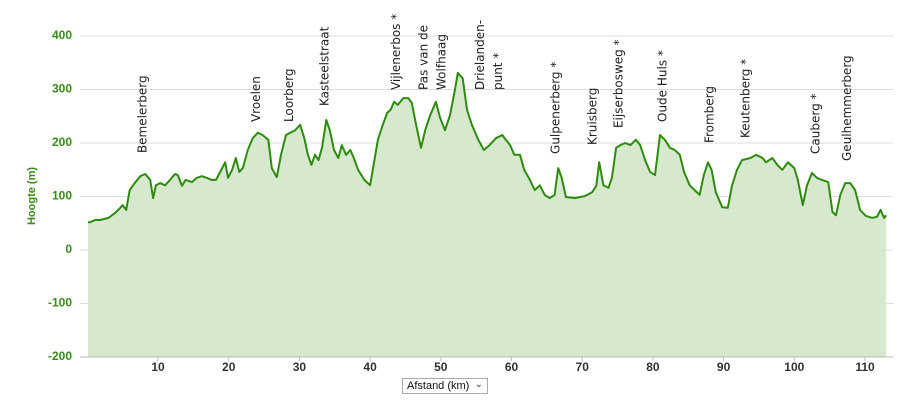 The width and height of the screenshot is (913, 406). Describe the element at coordinates (289, 95) in the screenshot. I see `climb-label: Loorberg` at that location.